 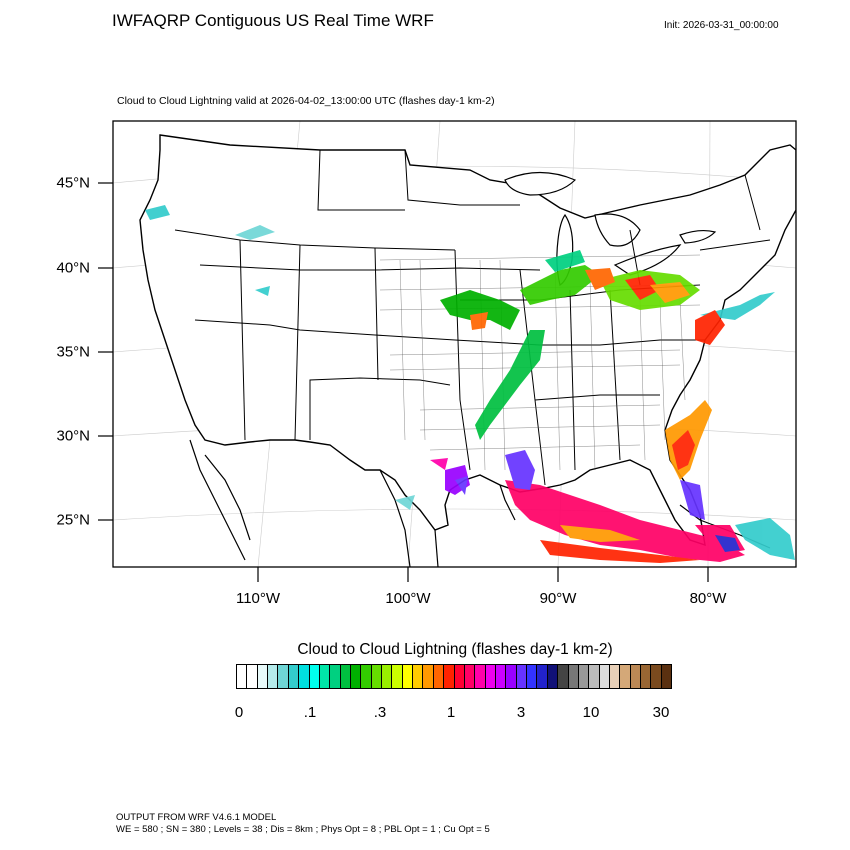 I want to click on lon-ticks, so click(x=483, y=574).